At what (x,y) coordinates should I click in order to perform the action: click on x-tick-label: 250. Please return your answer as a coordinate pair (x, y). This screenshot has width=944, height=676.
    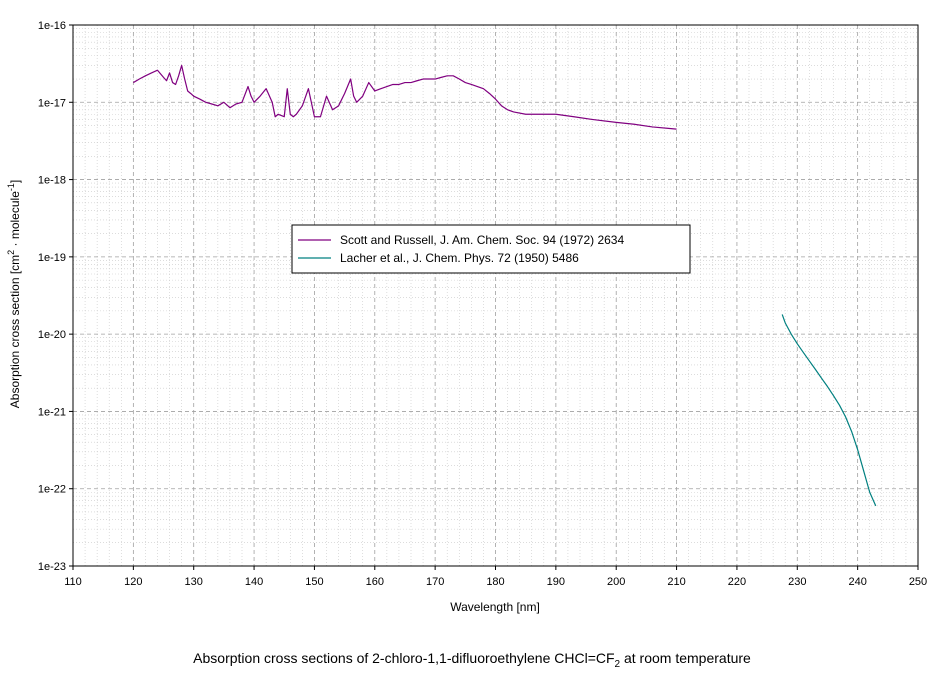
    Looking at the image, I should click on (918, 582).